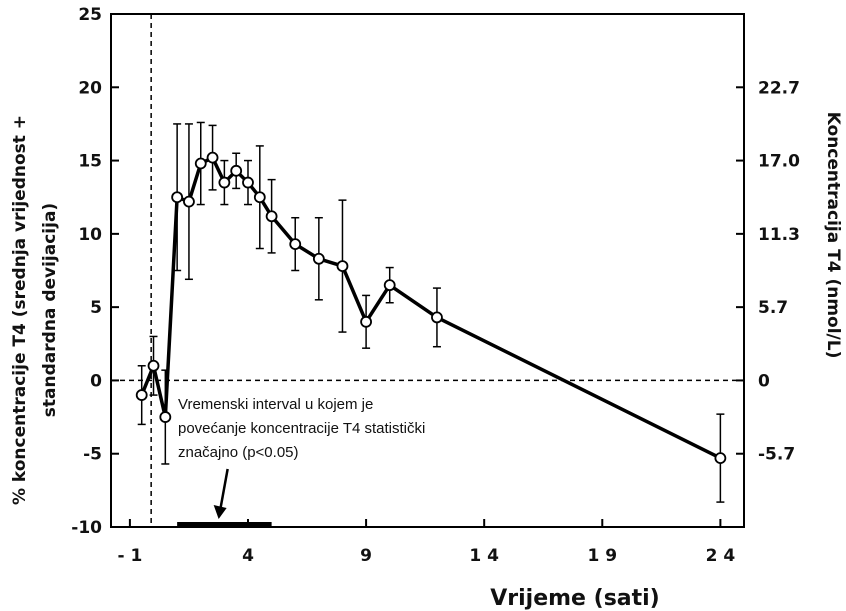  I want to click on y-tick-label: 25, so click(90, 15).